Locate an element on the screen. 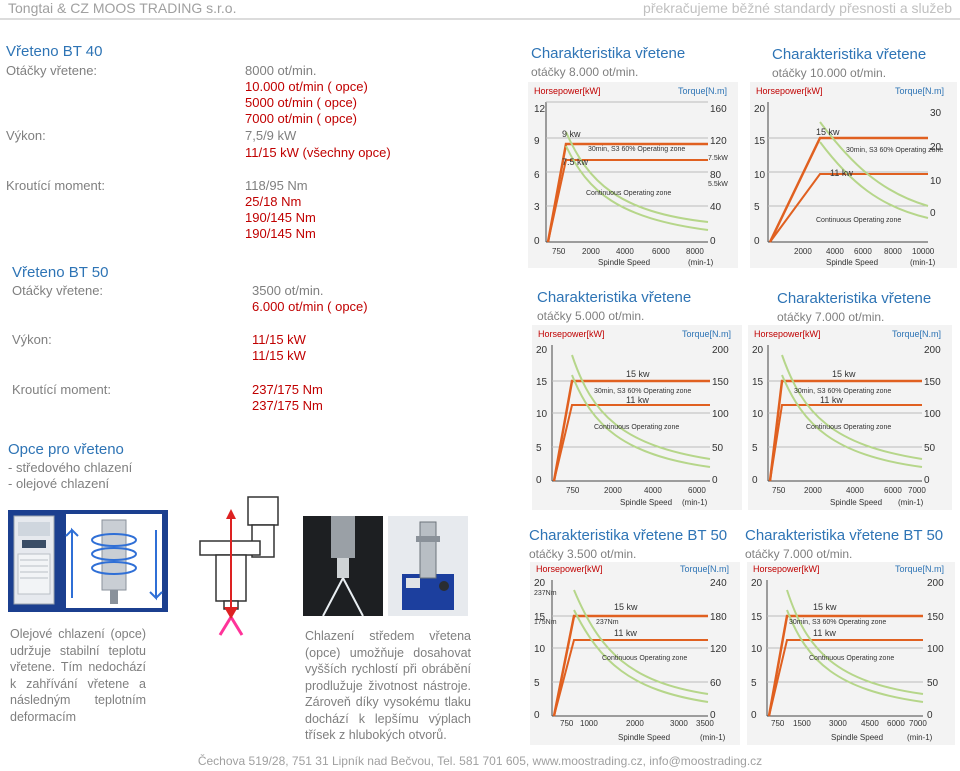 The width and height of the screenshot is (960, 771). chart4-ytick-right-150: 150 is located at coordinates (932, 382).